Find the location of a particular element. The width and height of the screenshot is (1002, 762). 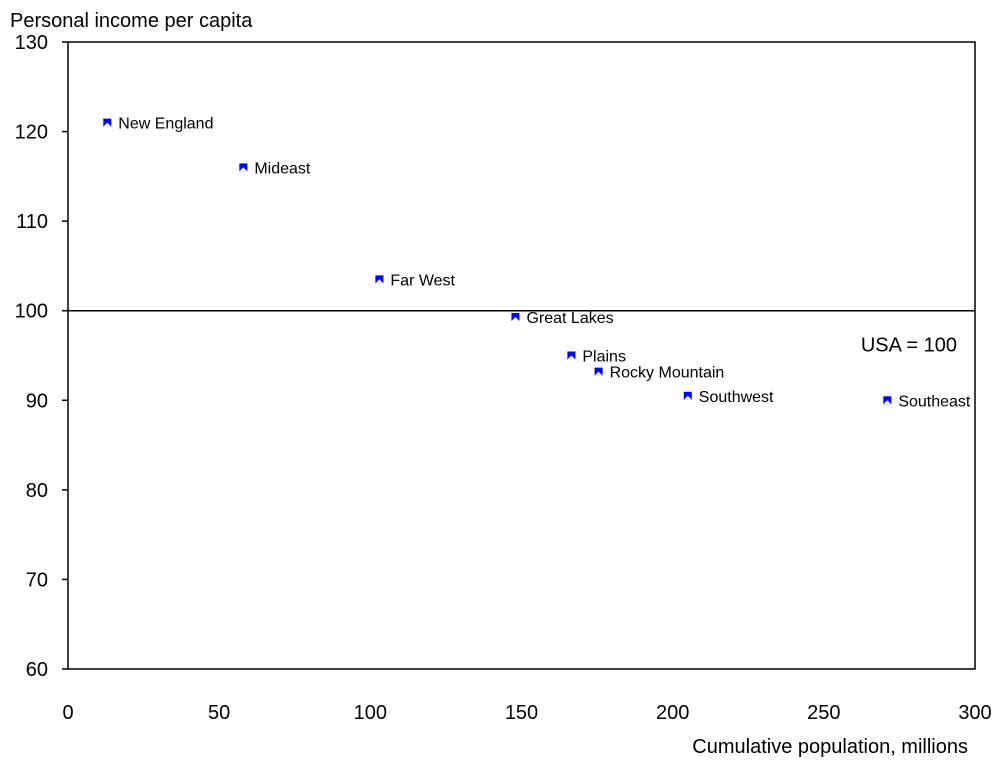

y-tick-label: 70 is located at coordinates (37, 580).